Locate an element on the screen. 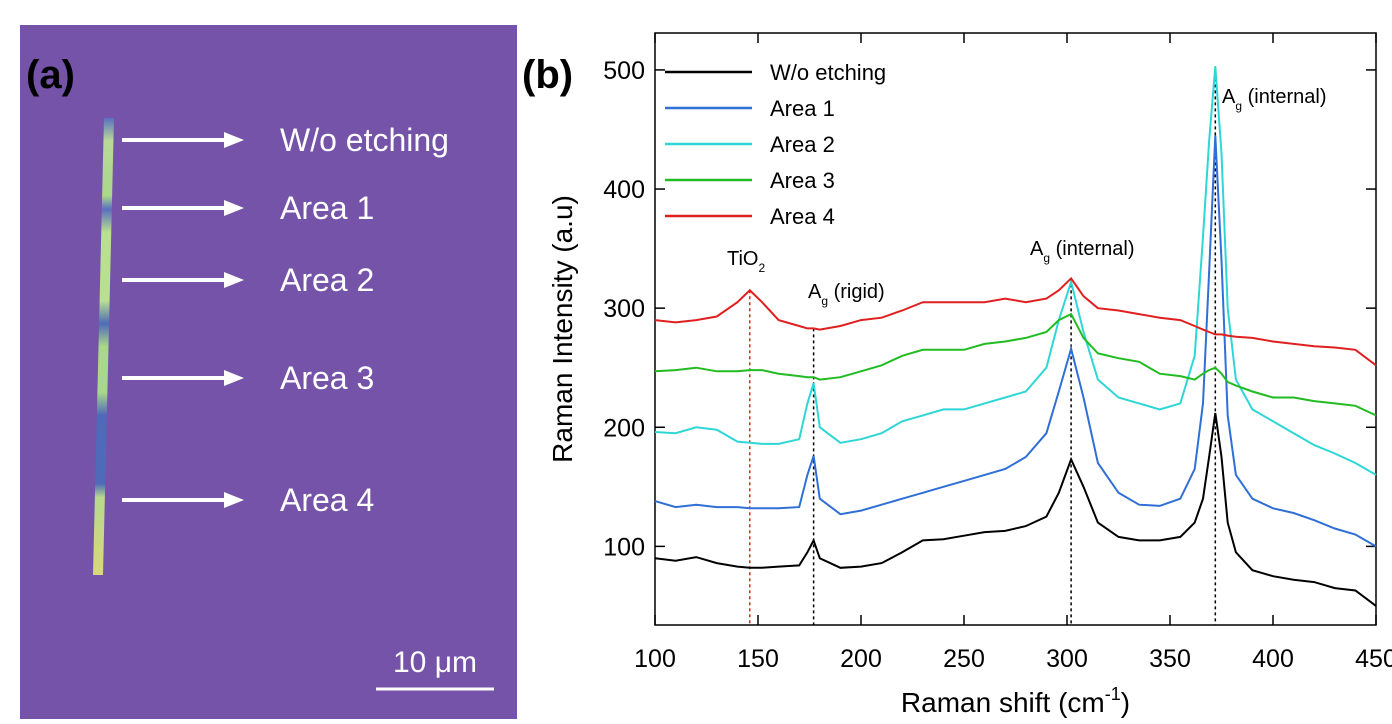 The image size is (1392, 724). legend-label: Area 2 is located at coordinates (802, 144).